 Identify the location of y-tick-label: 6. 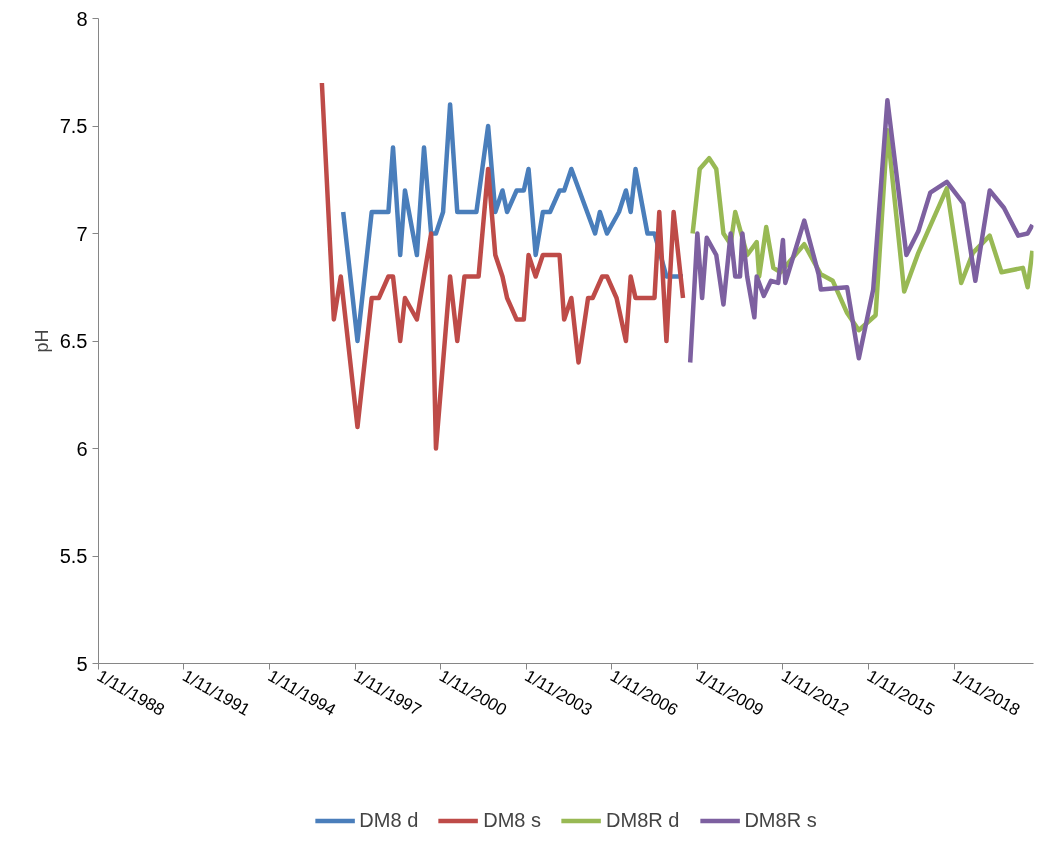
(82, 448).